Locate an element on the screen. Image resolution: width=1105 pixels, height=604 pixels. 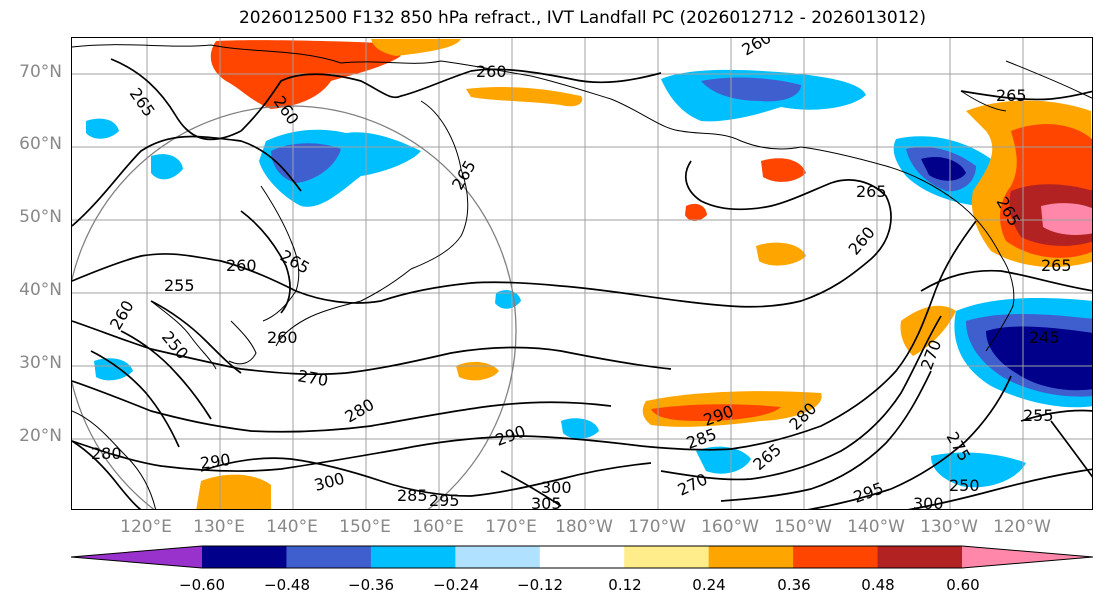
colorbar-tick-label: −0.24 is located at coordinates (456, 585).